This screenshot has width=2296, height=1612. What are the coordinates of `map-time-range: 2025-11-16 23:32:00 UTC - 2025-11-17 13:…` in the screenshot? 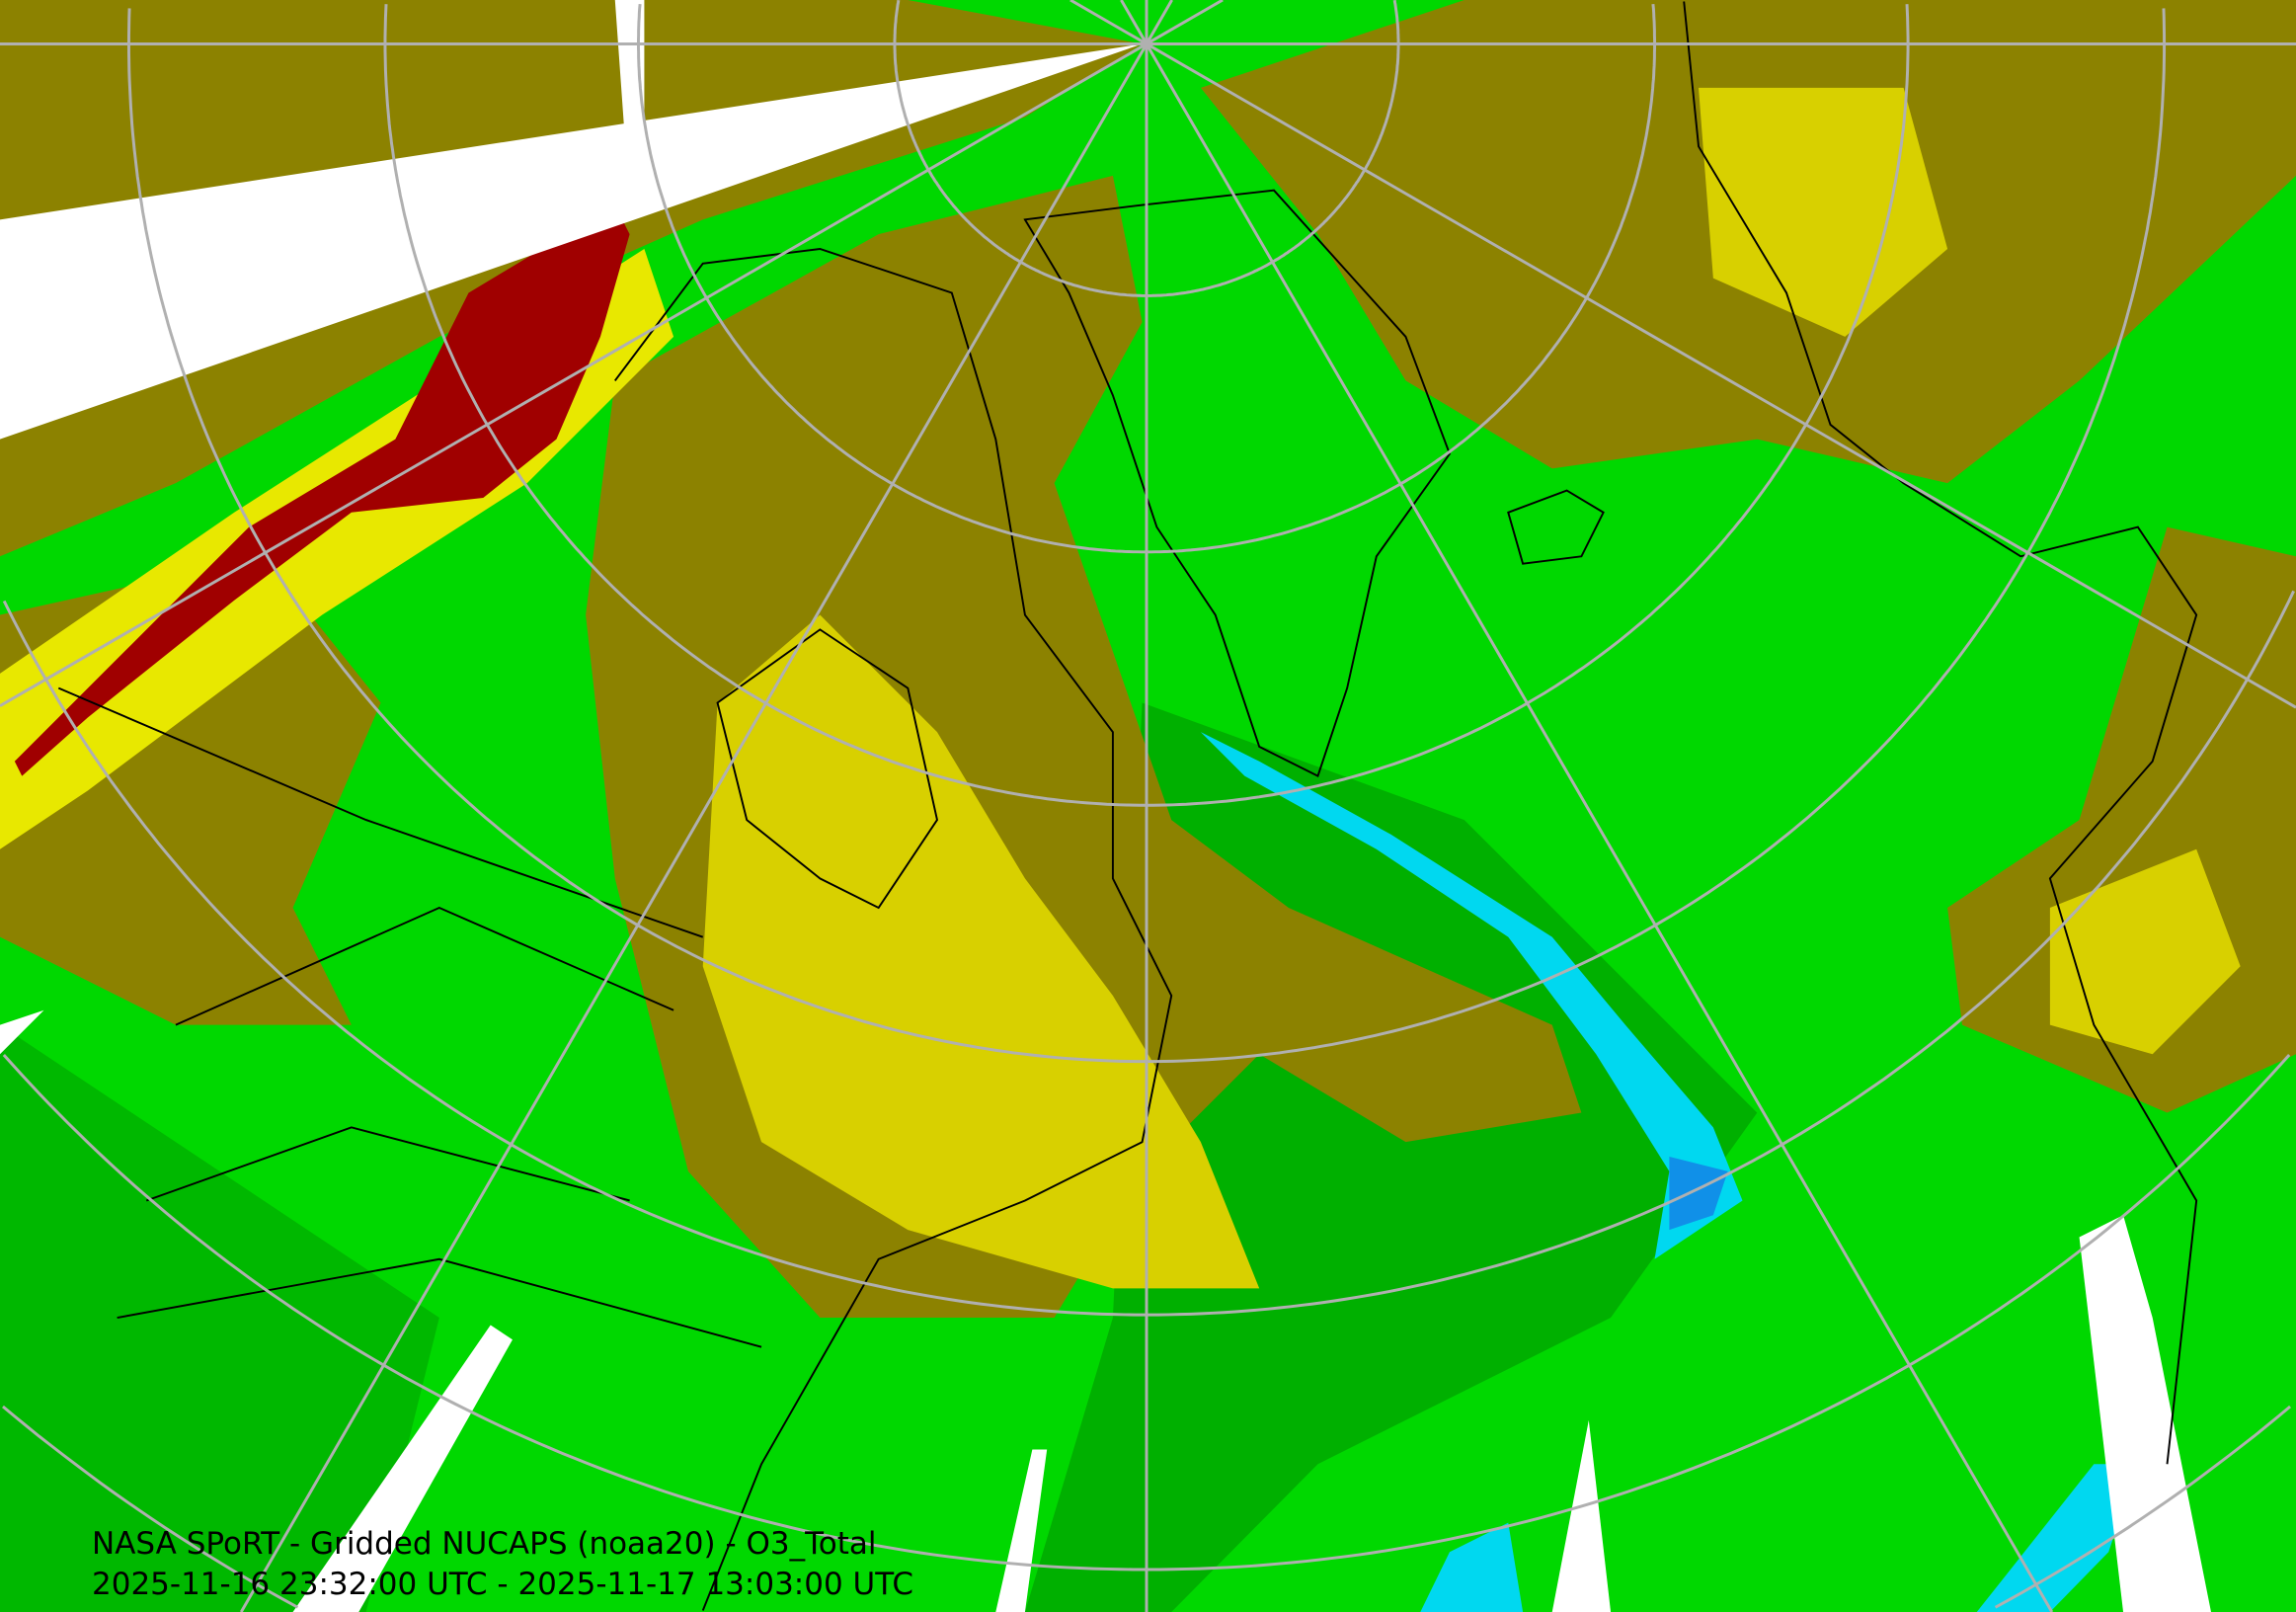 It's located at (503, 1585).